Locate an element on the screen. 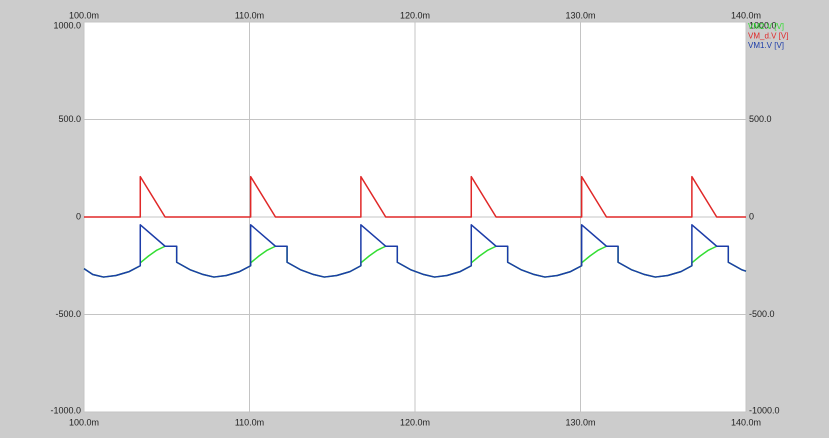  legend-entry: VM_d.V [V] is located at coordinates (768, 36).